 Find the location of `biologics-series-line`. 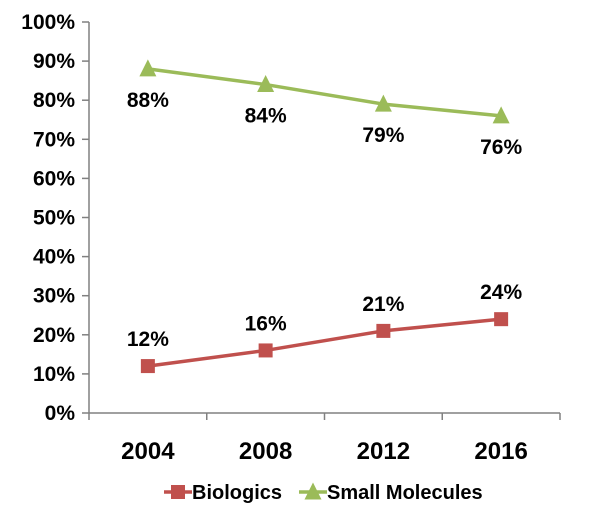

biologics-series-line is located at coordinates (324, 342).